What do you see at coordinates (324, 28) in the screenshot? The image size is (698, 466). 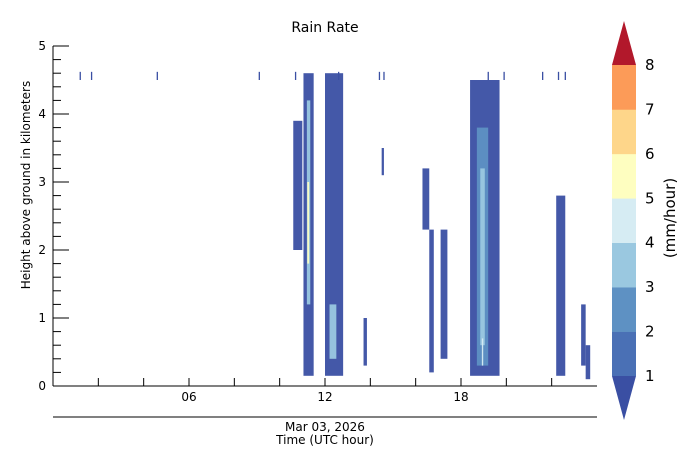 I see `chart-title: Rain Rate` at bounding box center [324, 28].